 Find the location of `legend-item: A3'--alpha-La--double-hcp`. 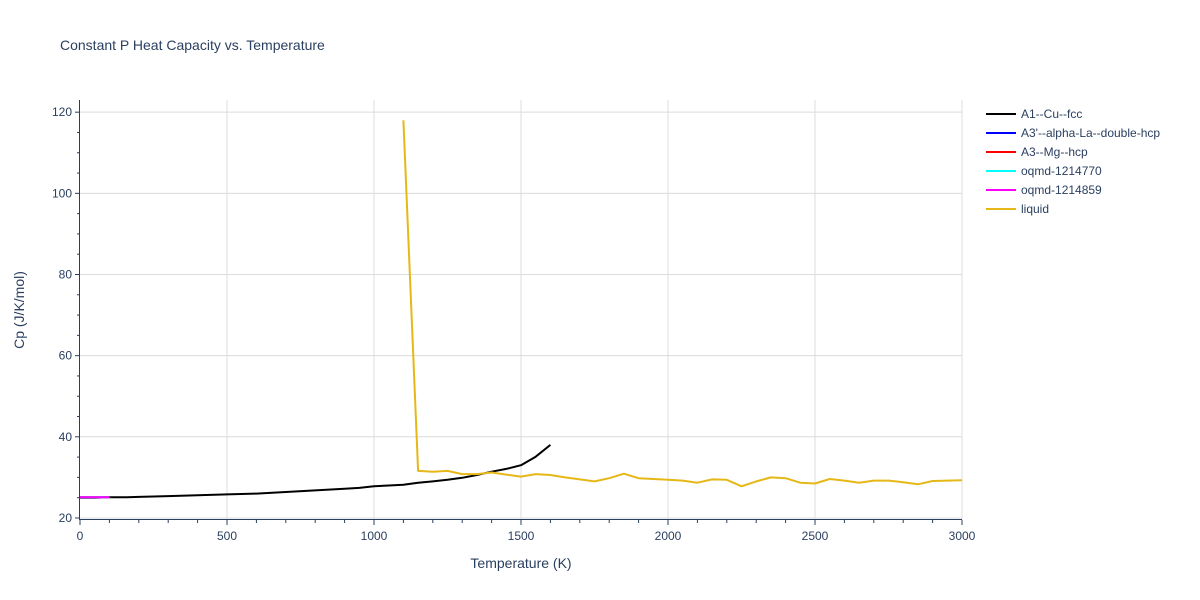

legend-item: A3'--alpha-La--double-hcp is located at coordinates (1073, 133).